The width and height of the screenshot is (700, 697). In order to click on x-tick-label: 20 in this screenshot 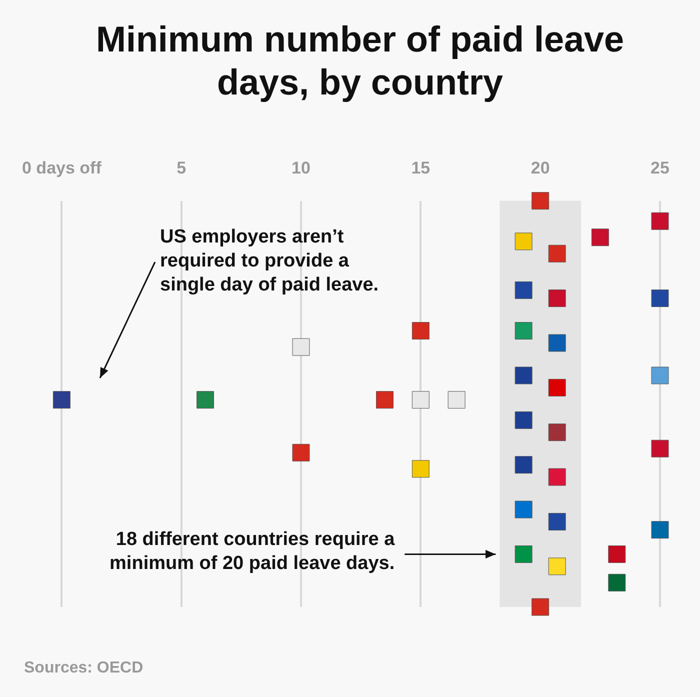, I will do `click(540, 168)`.